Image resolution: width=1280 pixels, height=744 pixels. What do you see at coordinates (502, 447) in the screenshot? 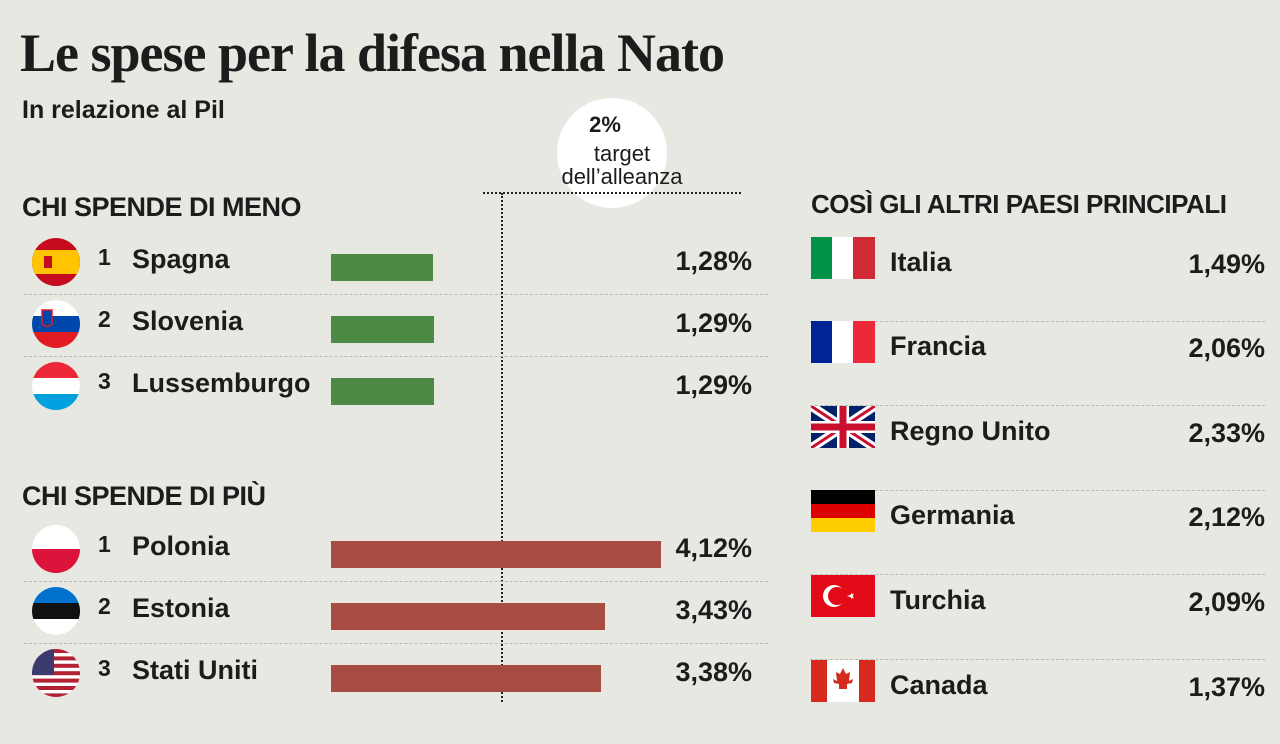
I see `target-reference-line` at bounding box center [502, 447].